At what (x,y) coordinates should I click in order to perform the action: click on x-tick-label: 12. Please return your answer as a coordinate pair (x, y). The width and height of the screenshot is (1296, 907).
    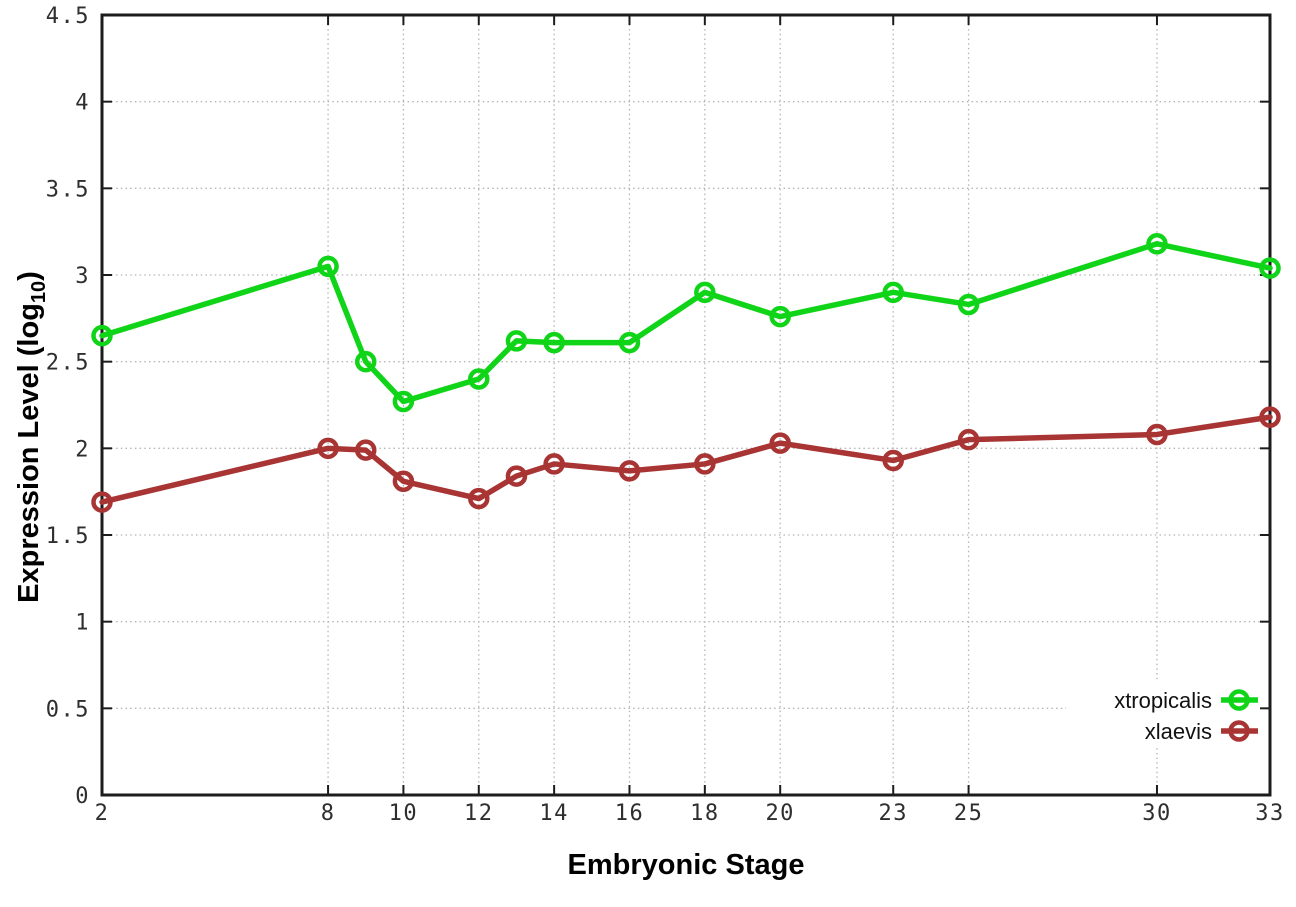
    Looking at the image, I should click on (479, 813).